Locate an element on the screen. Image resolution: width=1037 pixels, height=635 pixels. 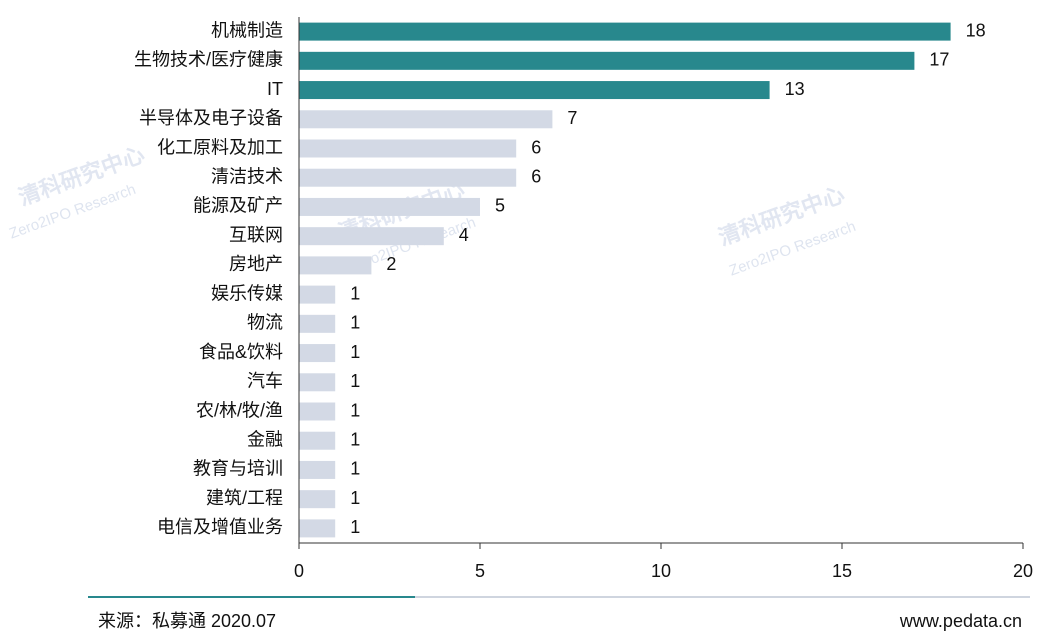
source: 来源：私募通 2020.07 is located at coordinates (187, 621).